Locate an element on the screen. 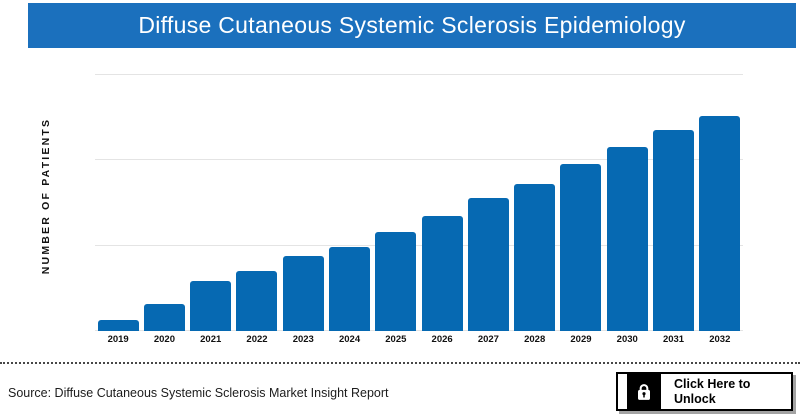 The height and width of the screenshot is (420, 800). bar-2028 is located at coordinates (535, 257).